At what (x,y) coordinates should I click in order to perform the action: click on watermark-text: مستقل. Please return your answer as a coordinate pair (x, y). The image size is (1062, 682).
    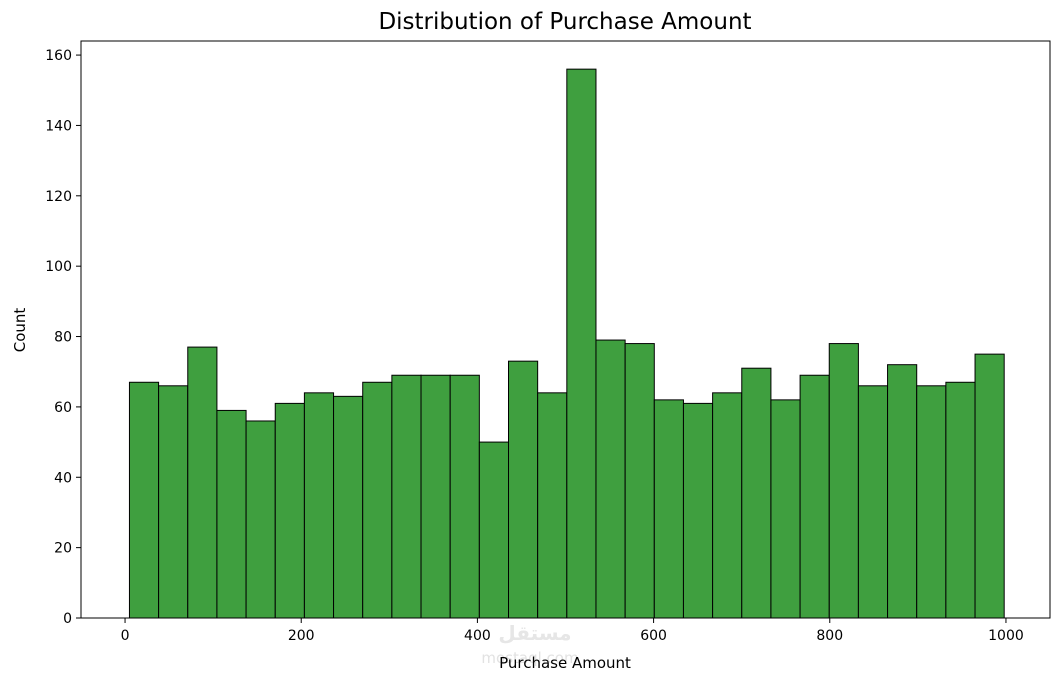
    Looking at the image, I should click on (534, 633).